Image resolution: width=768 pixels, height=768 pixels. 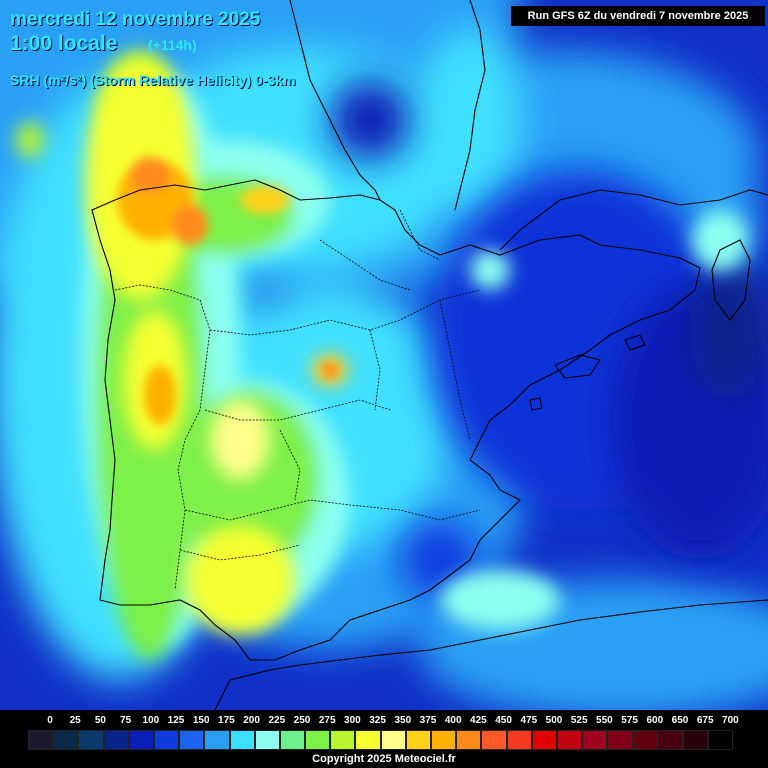 What do you see at coordinates (655, 720) in the screenshot?
I see `legend-label: 600` at bounding box center [655, 720].